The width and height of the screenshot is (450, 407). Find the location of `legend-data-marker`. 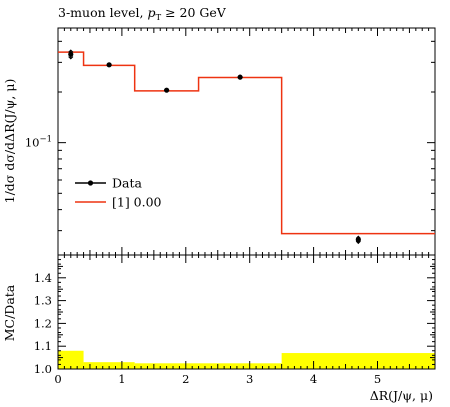

legend-data-marker is located at coordinates (90, 183).